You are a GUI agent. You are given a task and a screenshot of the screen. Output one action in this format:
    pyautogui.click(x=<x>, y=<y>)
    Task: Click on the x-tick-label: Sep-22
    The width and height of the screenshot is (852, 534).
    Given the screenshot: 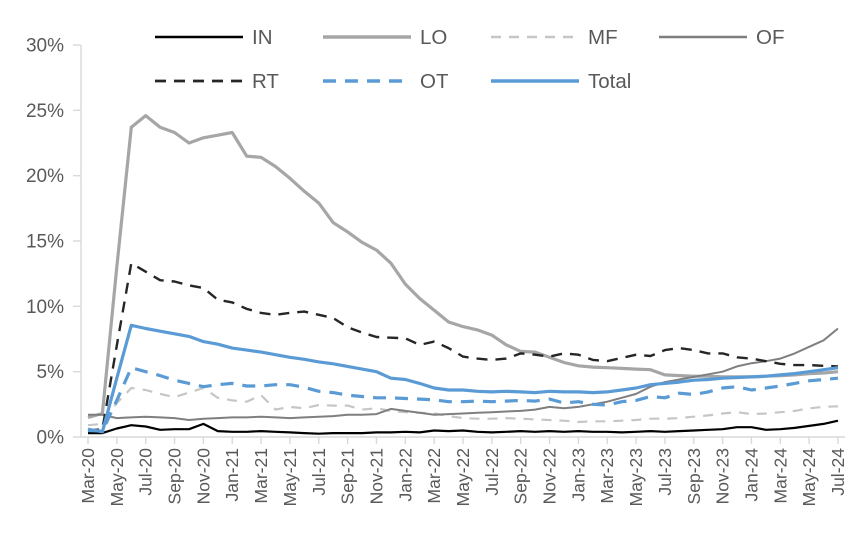 What is the action you would take?
    pyautogui.click(x=521, y=476)
    